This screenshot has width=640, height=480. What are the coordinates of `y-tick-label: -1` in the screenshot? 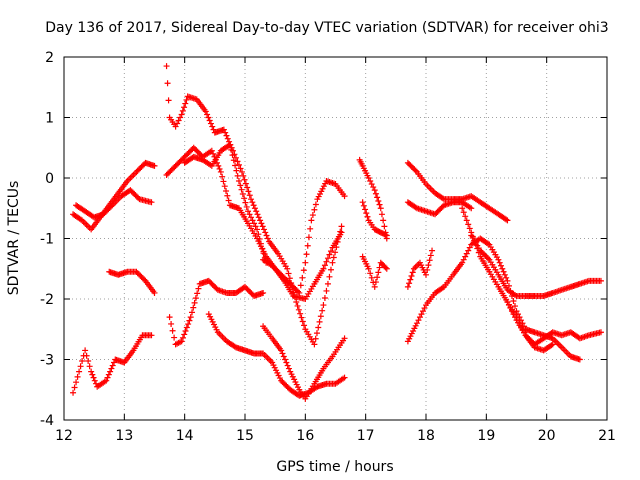 It's located at (47, 240).